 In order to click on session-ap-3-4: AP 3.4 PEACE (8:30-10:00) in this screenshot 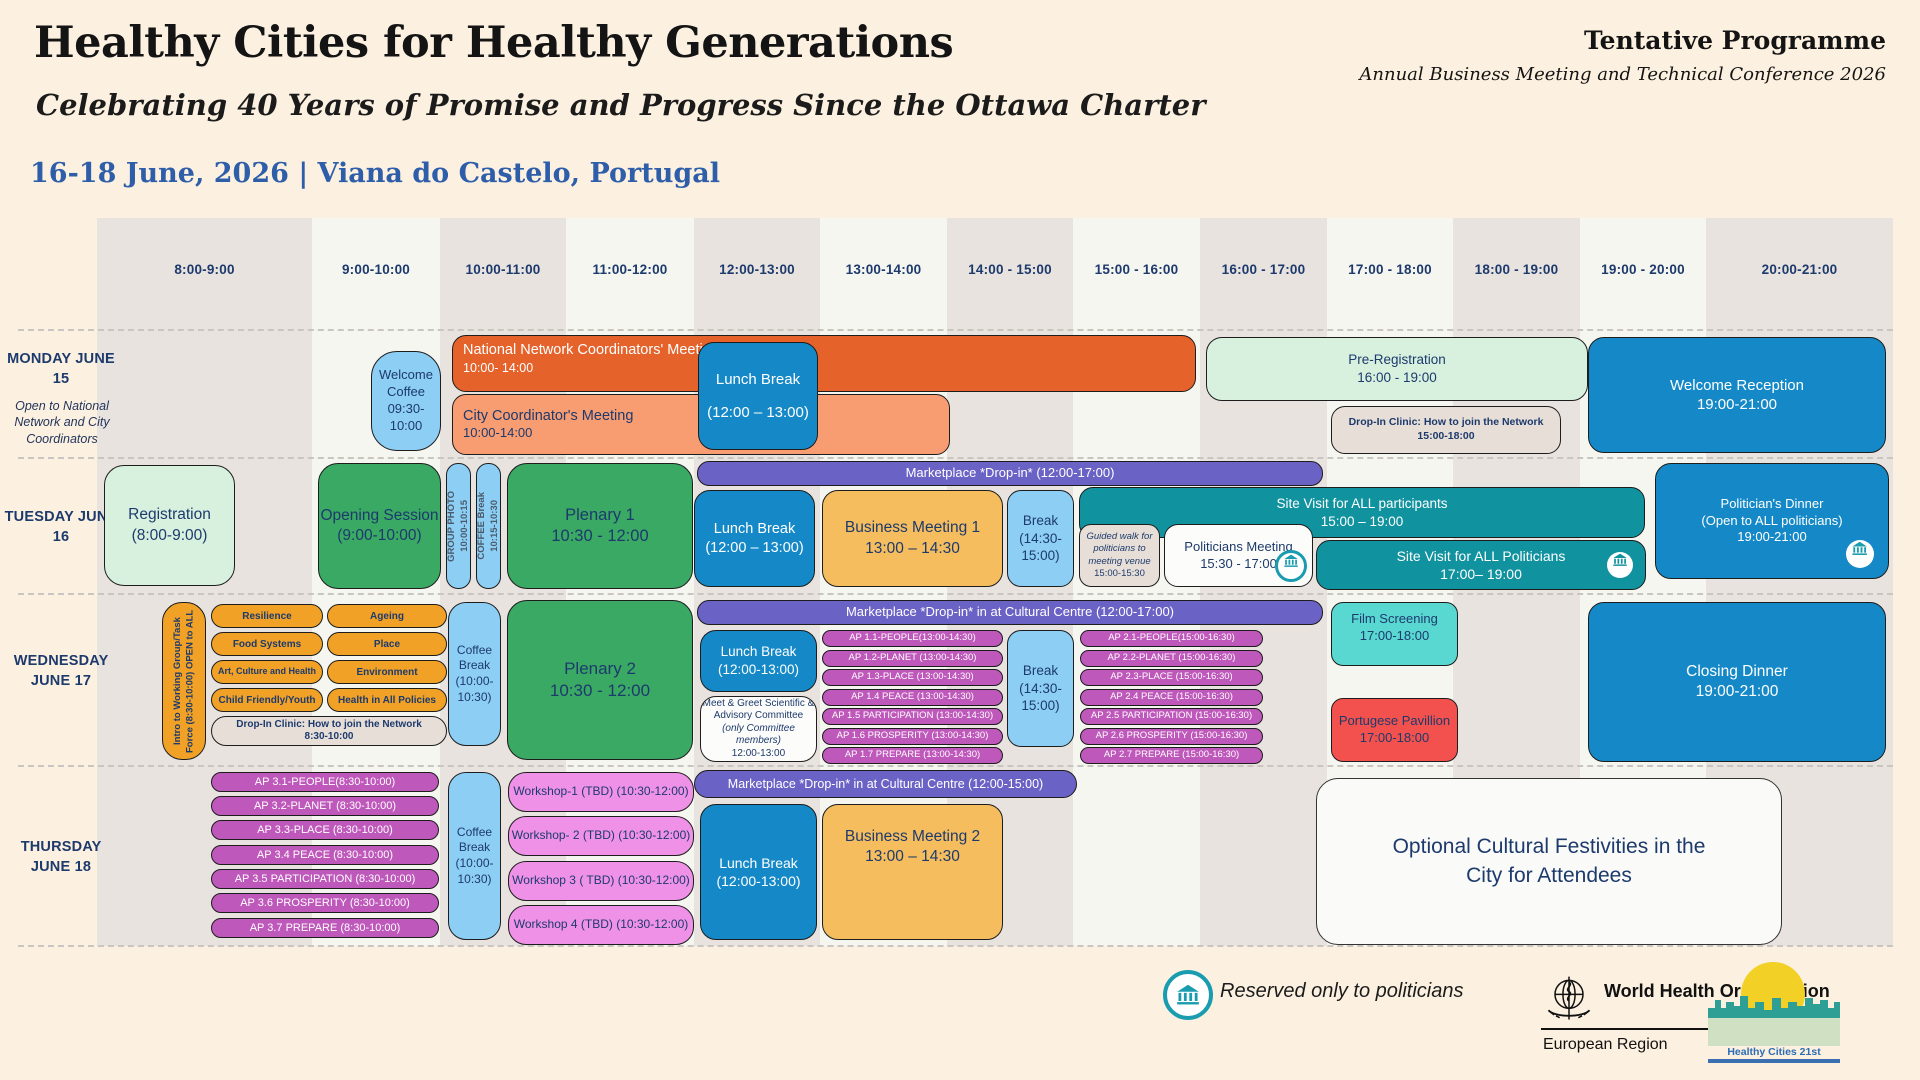, I will do `click(325, 855)`.